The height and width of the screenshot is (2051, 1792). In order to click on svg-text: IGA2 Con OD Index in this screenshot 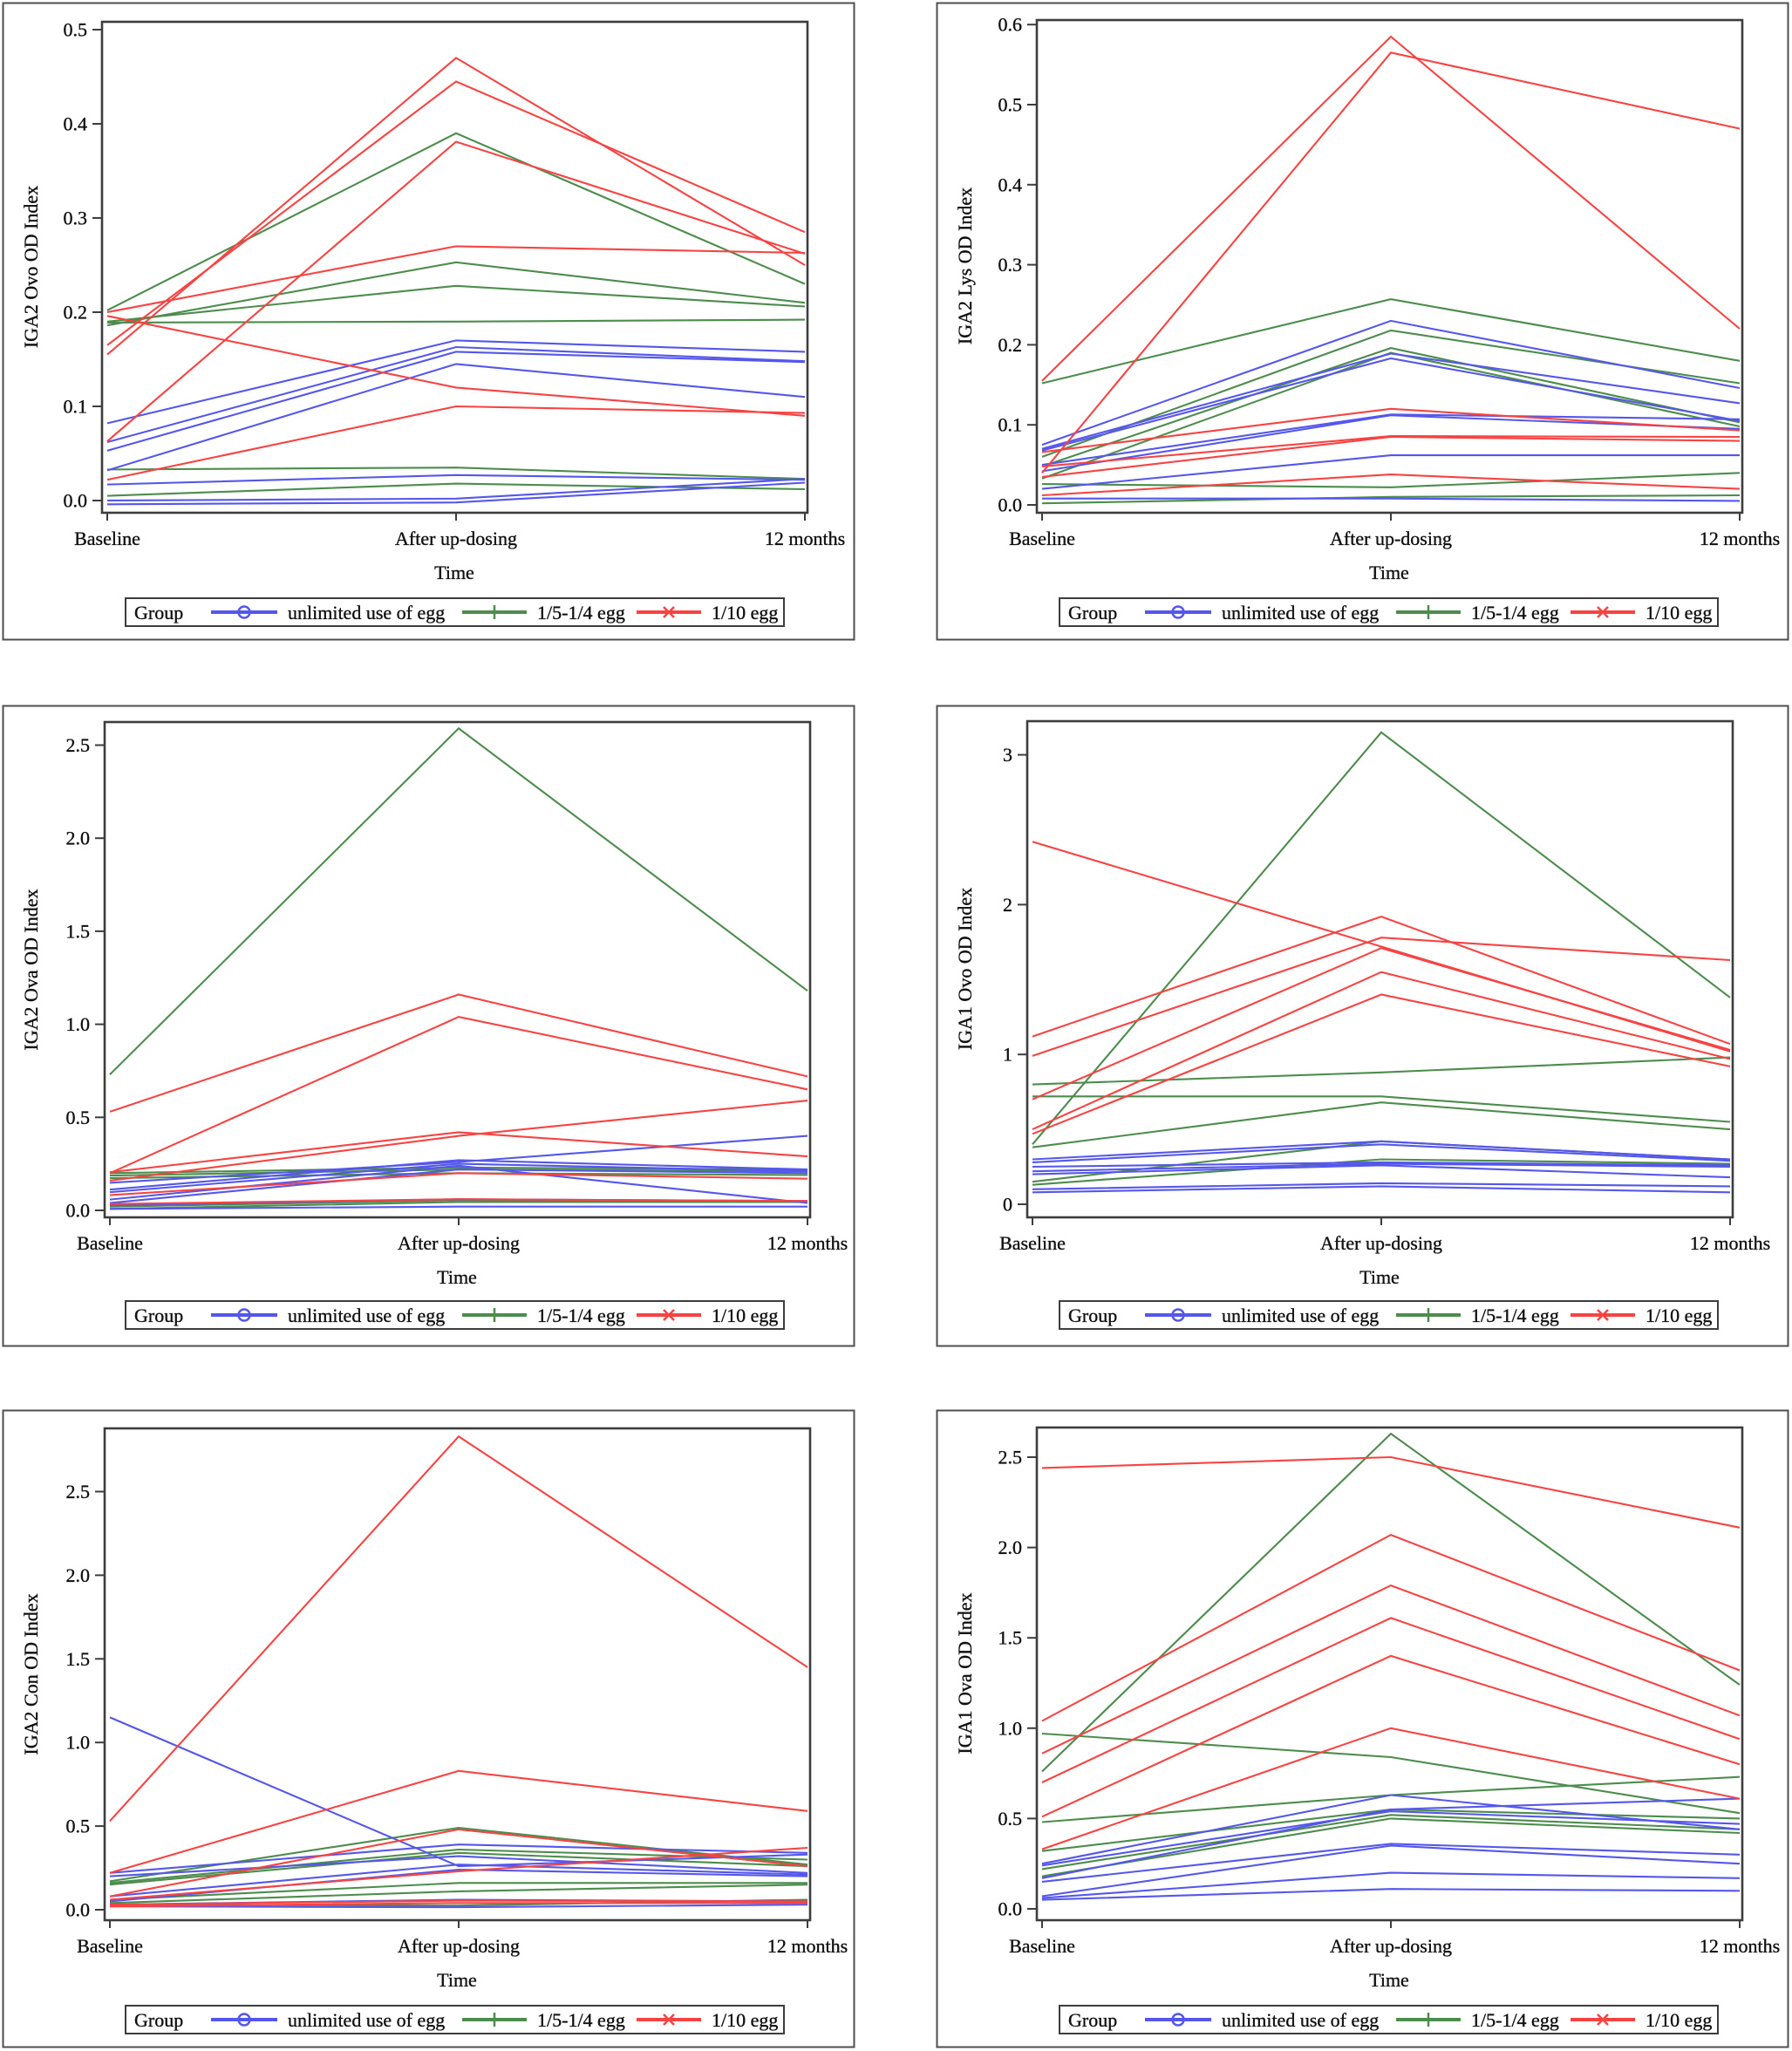, I will do `click(31, 1674)`.